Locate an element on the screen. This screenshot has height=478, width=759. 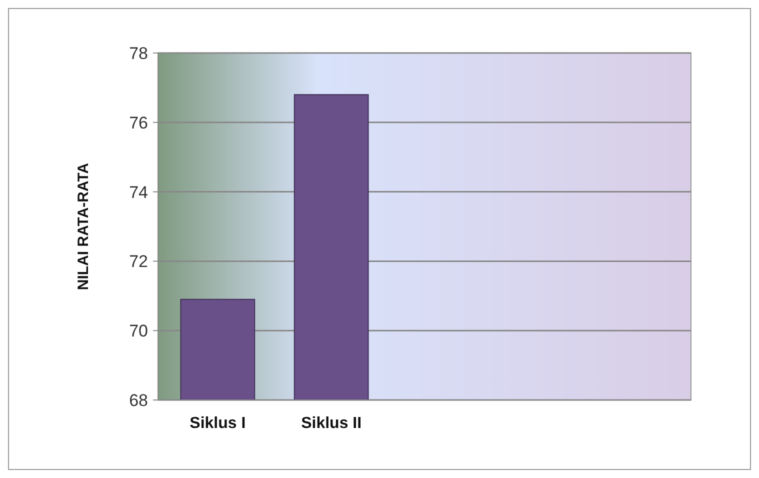
y-tick-label: 78 is located at coordinates (138, 53).